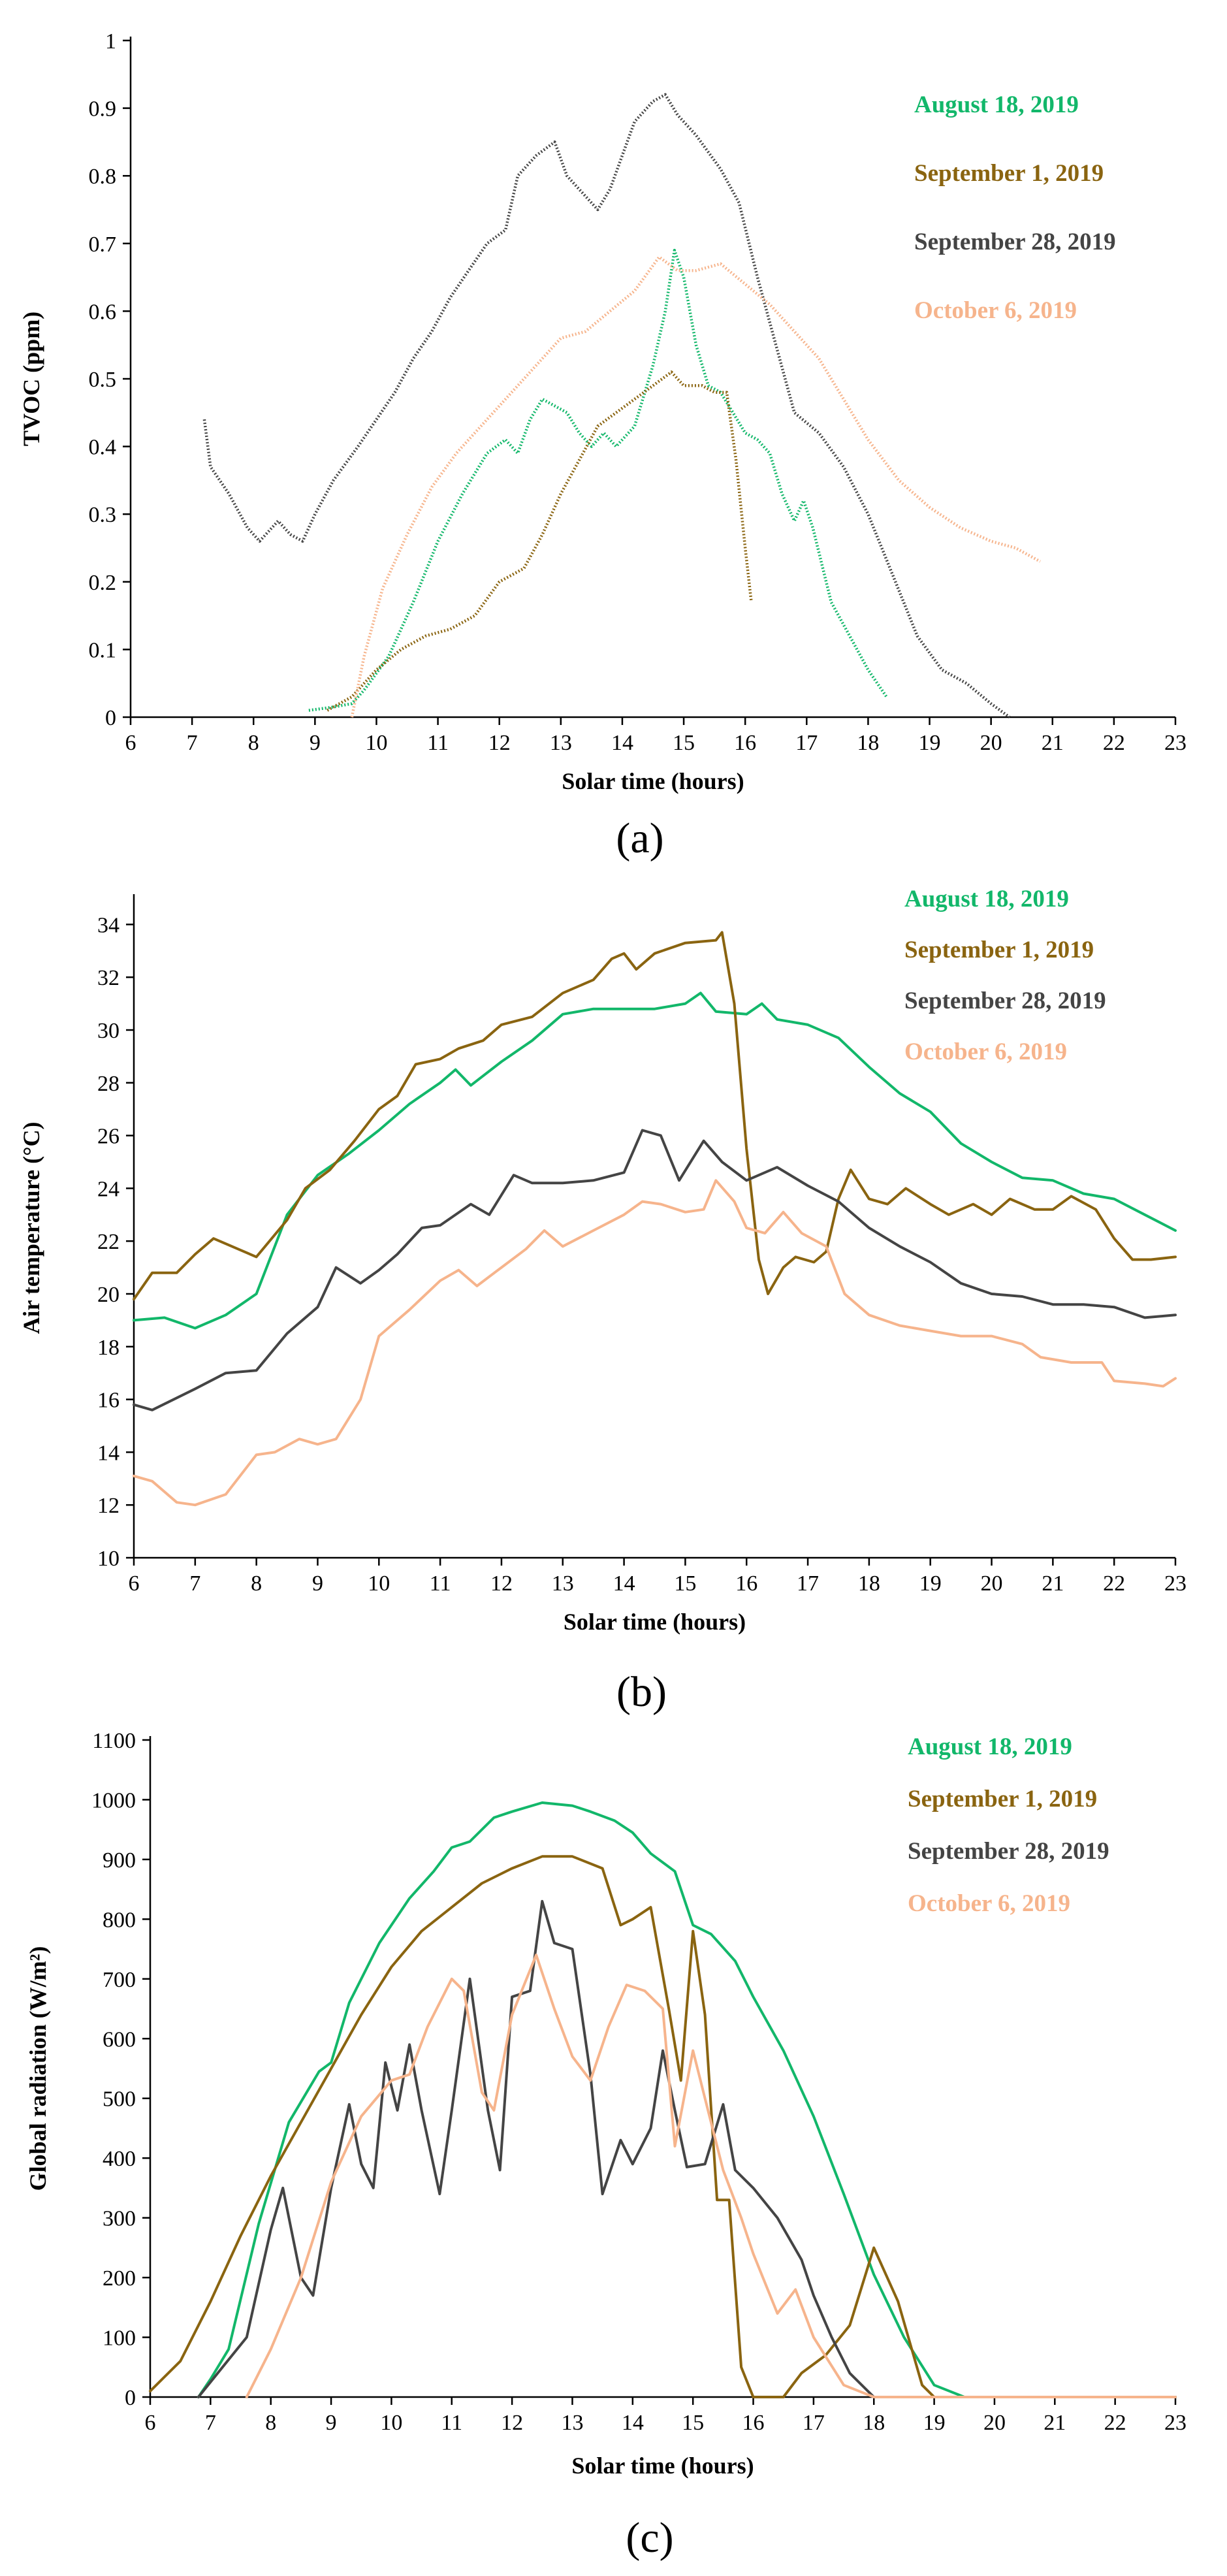 The image size is (1227, 2576). Describe the element at coordinates (119, 1860) in the screenshot. I see `y-tick-label: 900` at that location.